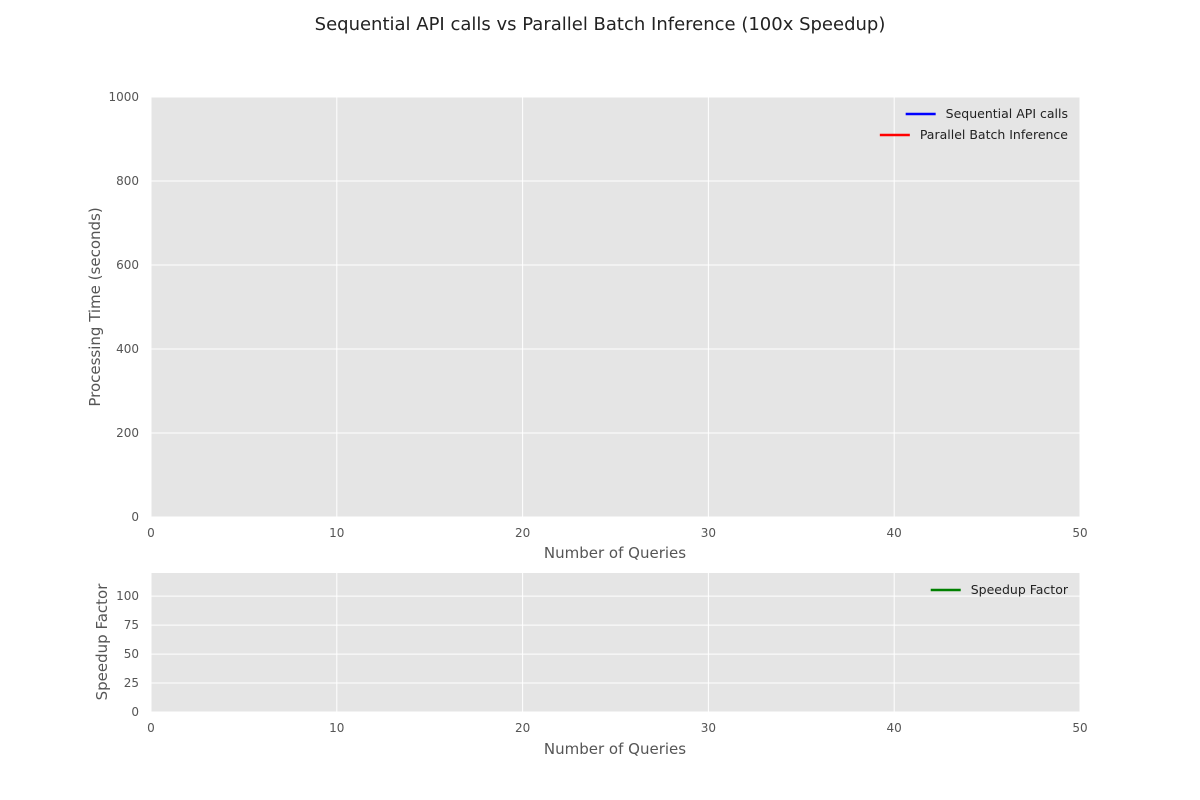 The width and height of the screenshot is (1200, 800). Describe the element at coordinates (131, 654) in the screenshot. I see `speedup-y-tick-label: 50` at that location.